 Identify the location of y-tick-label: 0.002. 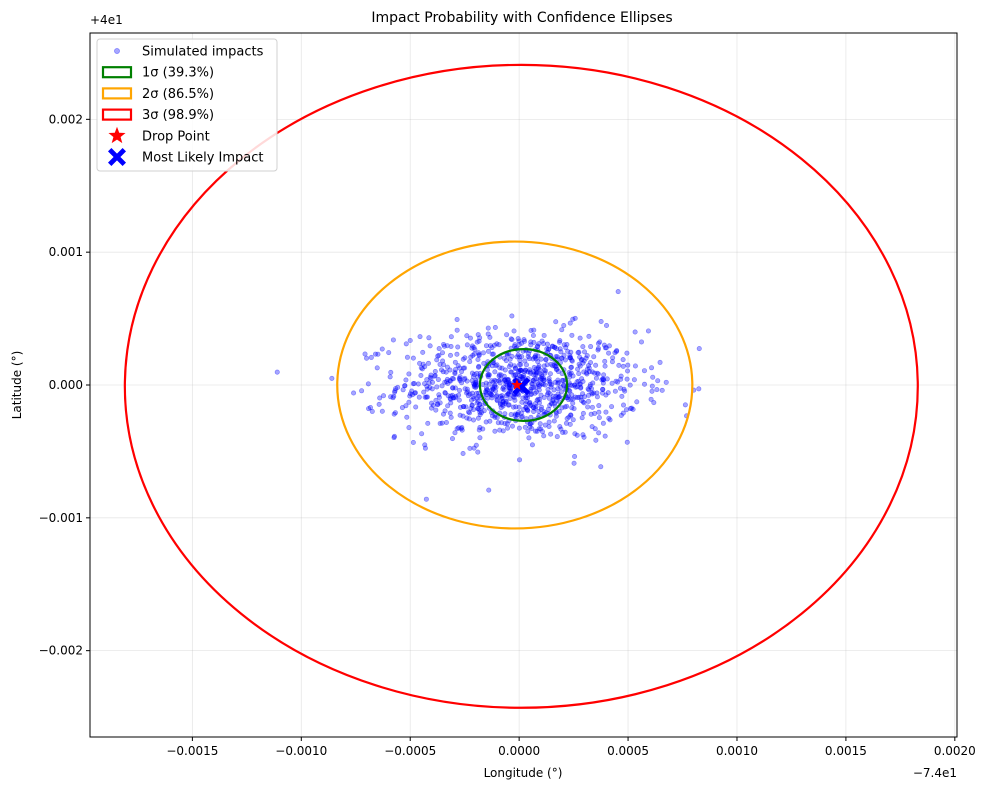
(66, 119).